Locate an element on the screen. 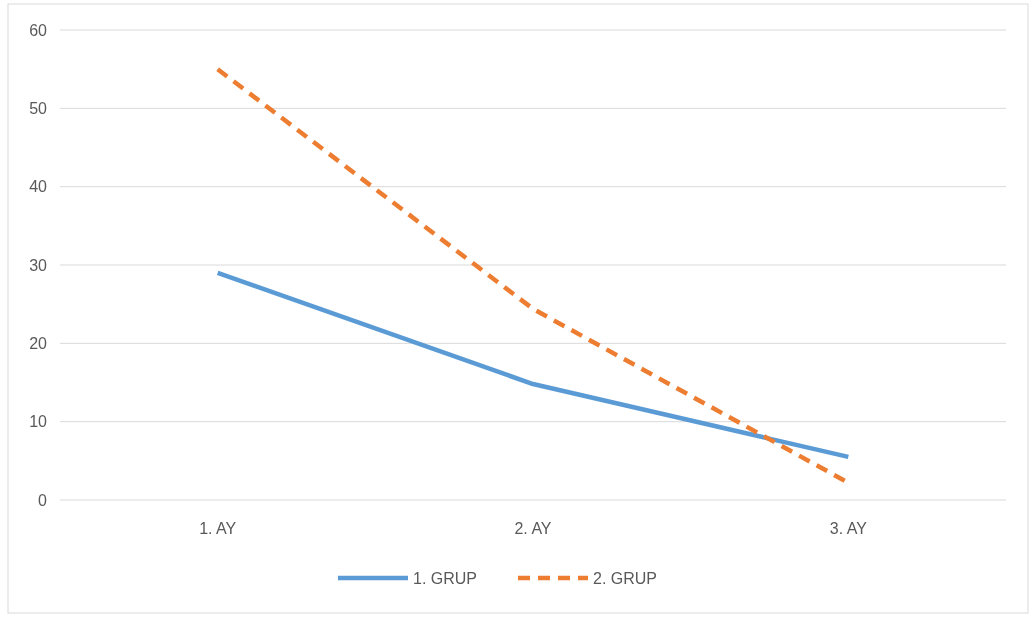 The height and width of the screenshot is (619, 1036). y-tick-label: 40 is located at coordinates (38, 187).